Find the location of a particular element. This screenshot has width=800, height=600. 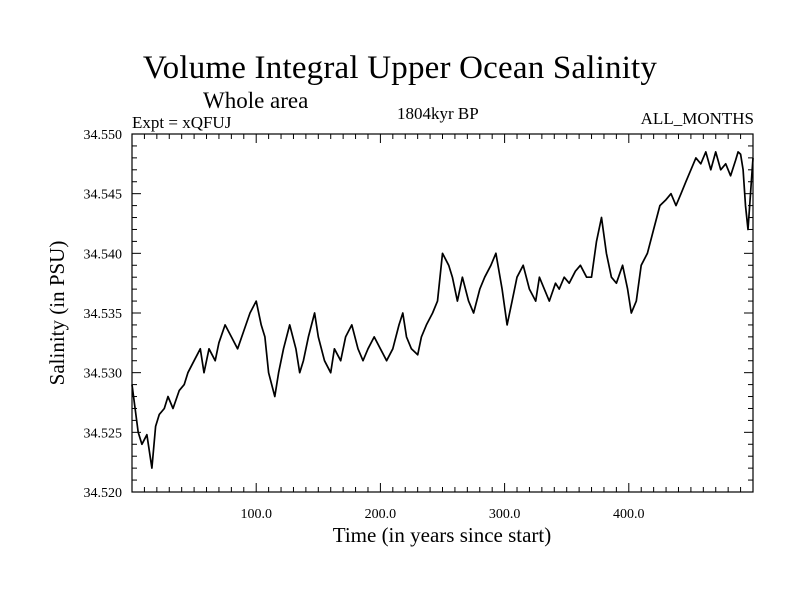

period-label: 1804kyr BP is located at coordinates (438, 113).